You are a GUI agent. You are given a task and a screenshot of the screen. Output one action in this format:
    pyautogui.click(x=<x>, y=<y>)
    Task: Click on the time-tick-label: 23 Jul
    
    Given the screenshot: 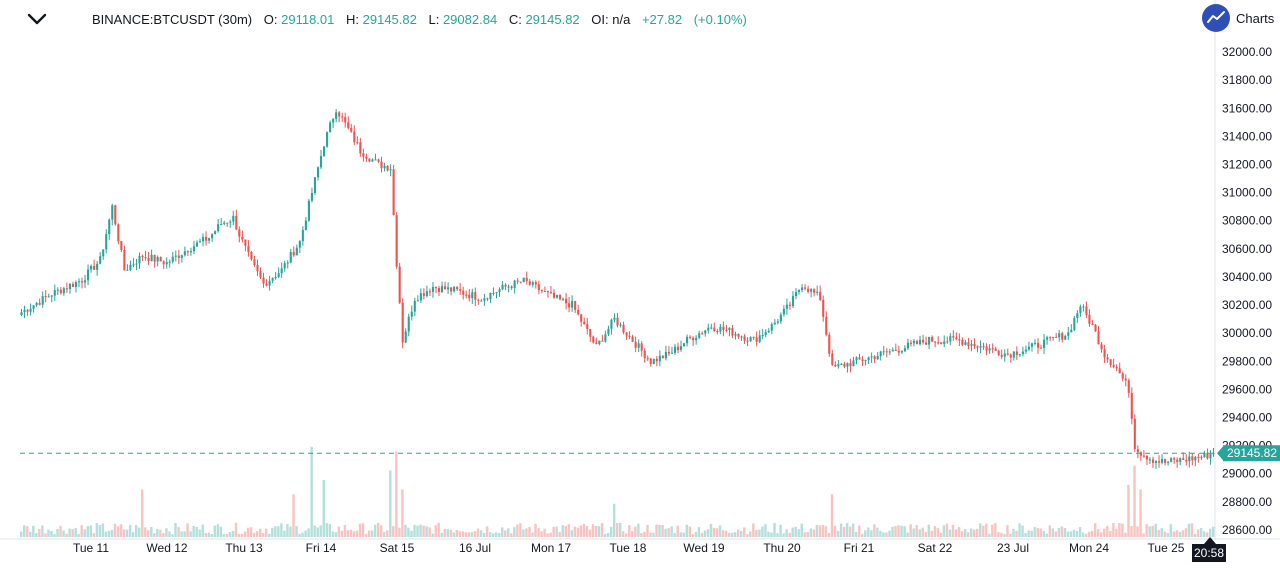 What is the action you would take?
    pyautogui.click(x=1013, y=548)
    